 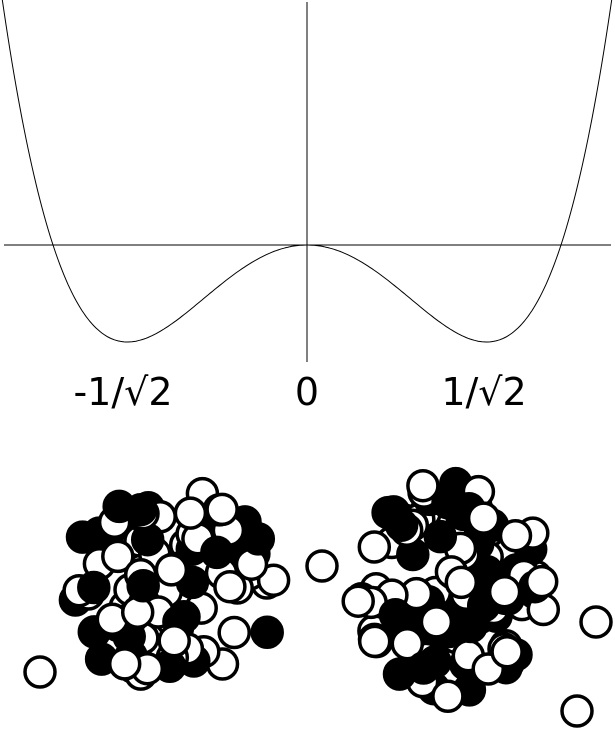 What do you see at coordinates (307, 392) in the screenshot?
I see `tick-label: 0` at bounding box center [307, 392].